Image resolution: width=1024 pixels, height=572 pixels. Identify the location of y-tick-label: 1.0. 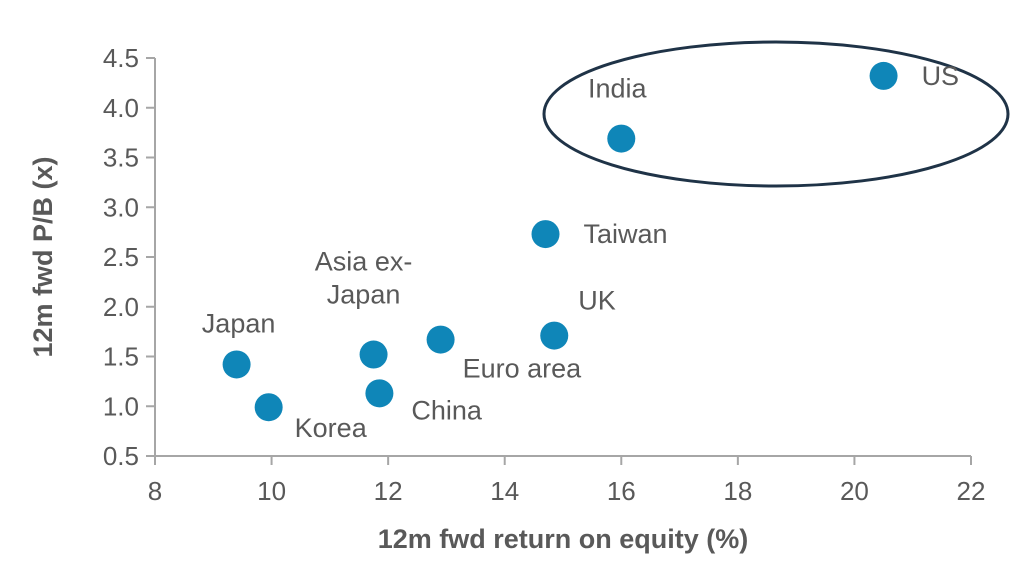
(121, 406).